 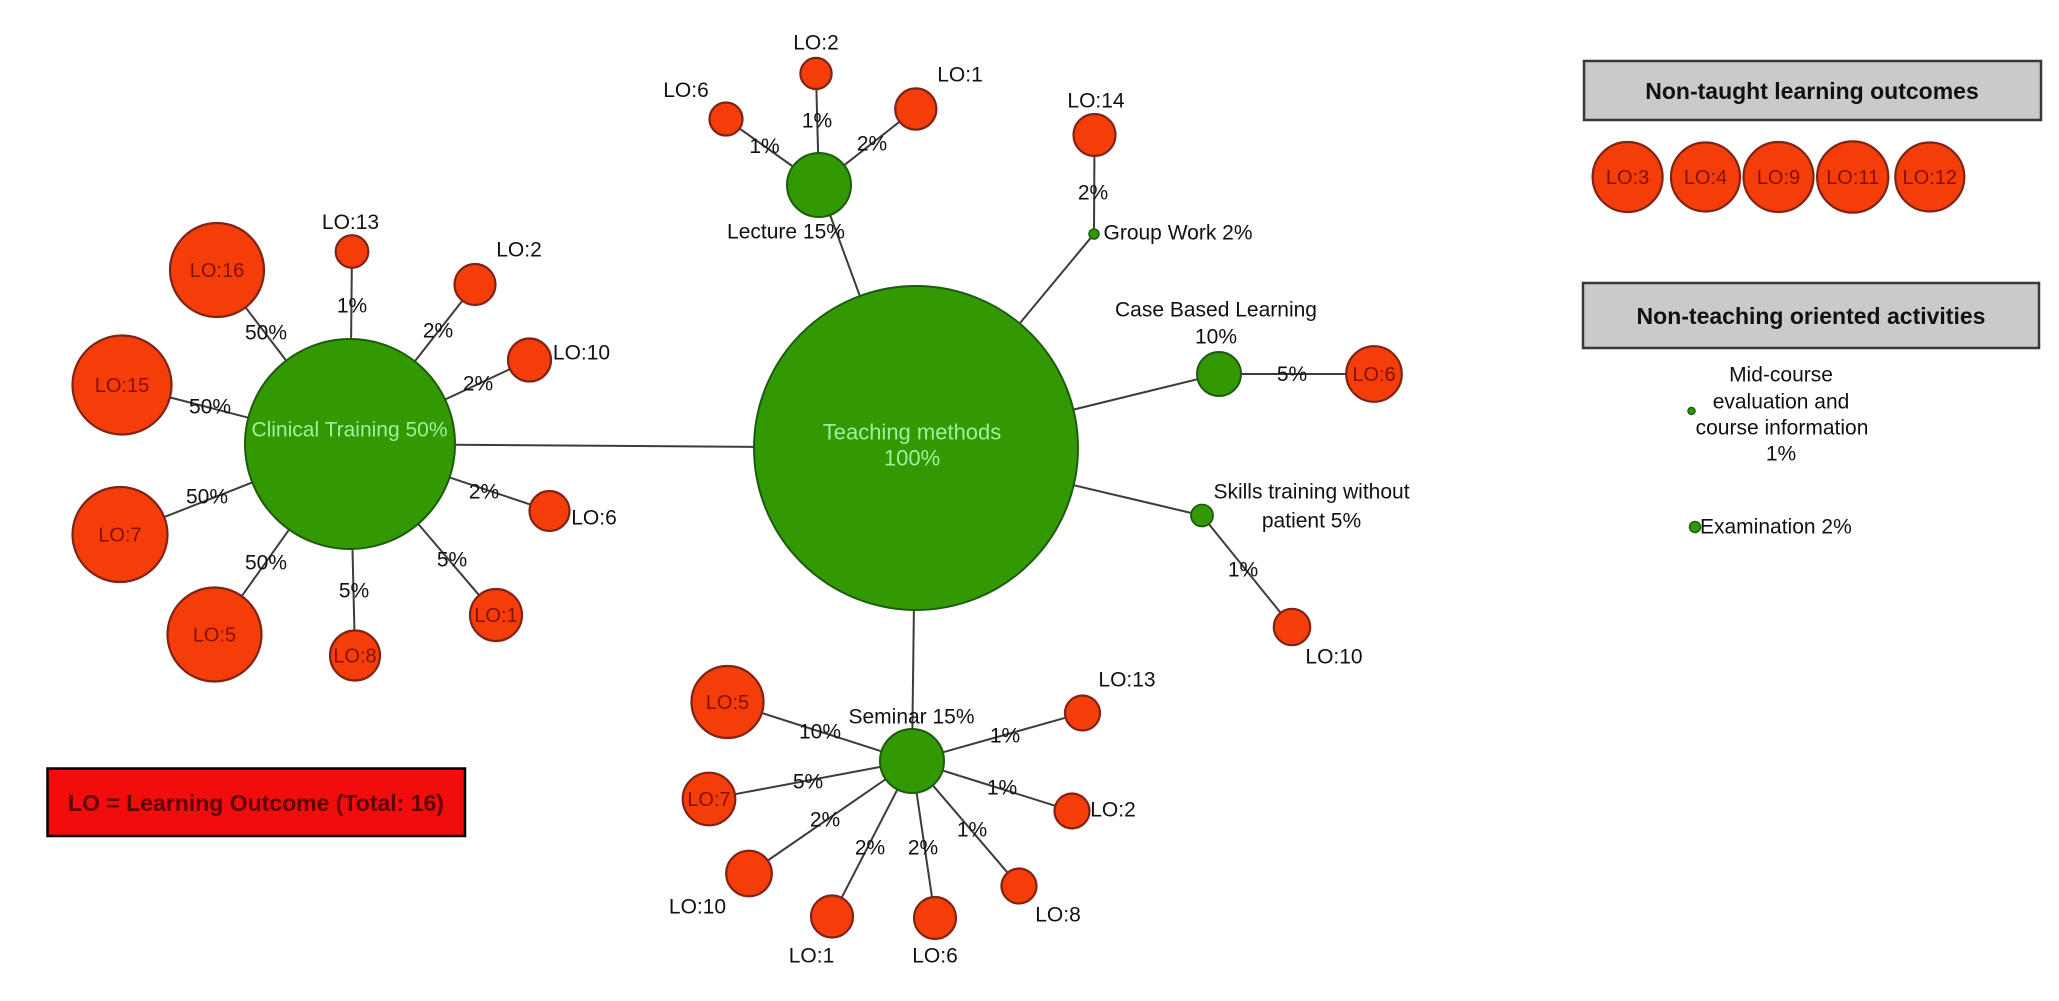 I want to click on svg-text: evaluation and, so click(x=1781, y=402).